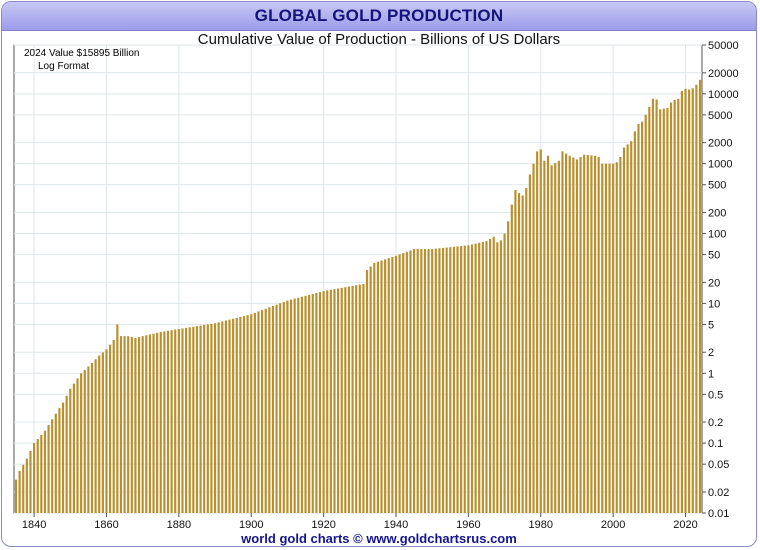 Image resolution: width=760 pixels, height=550 pixels. Describe the element at coordinates (544, 337) in the screenshot. I see `bar-1981` at that location.